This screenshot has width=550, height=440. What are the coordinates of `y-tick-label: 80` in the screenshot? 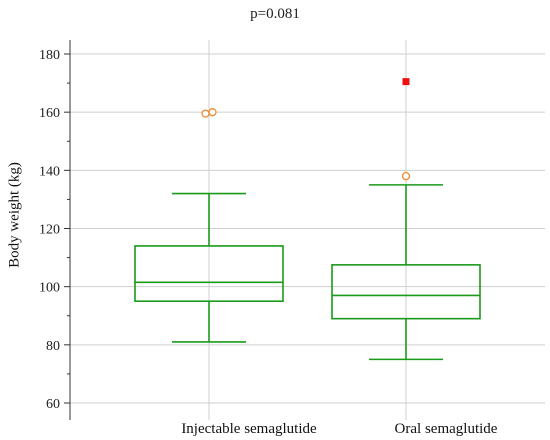 It's located at (53, 346).